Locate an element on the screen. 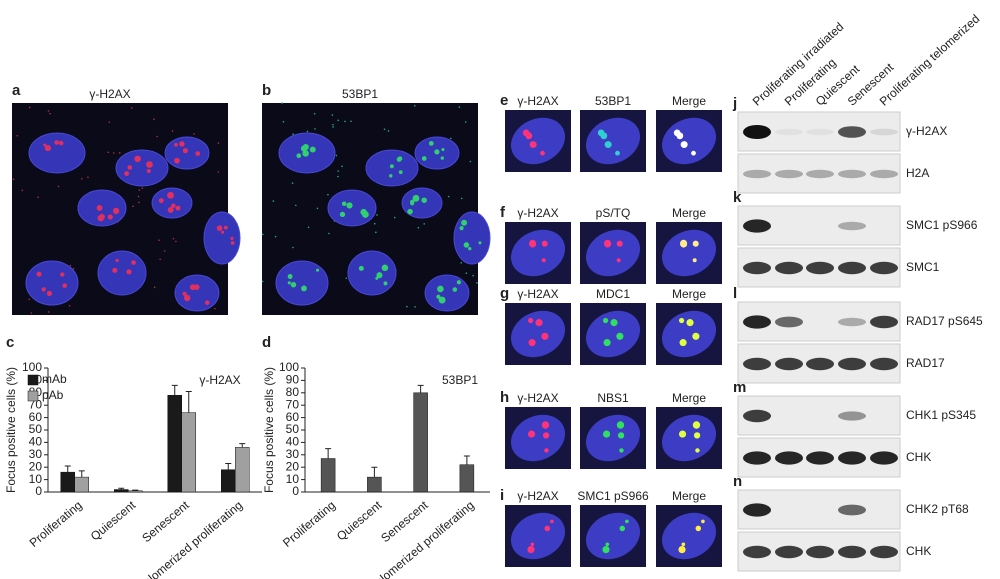  panel-letter: k is located at coordinates (737, 197).